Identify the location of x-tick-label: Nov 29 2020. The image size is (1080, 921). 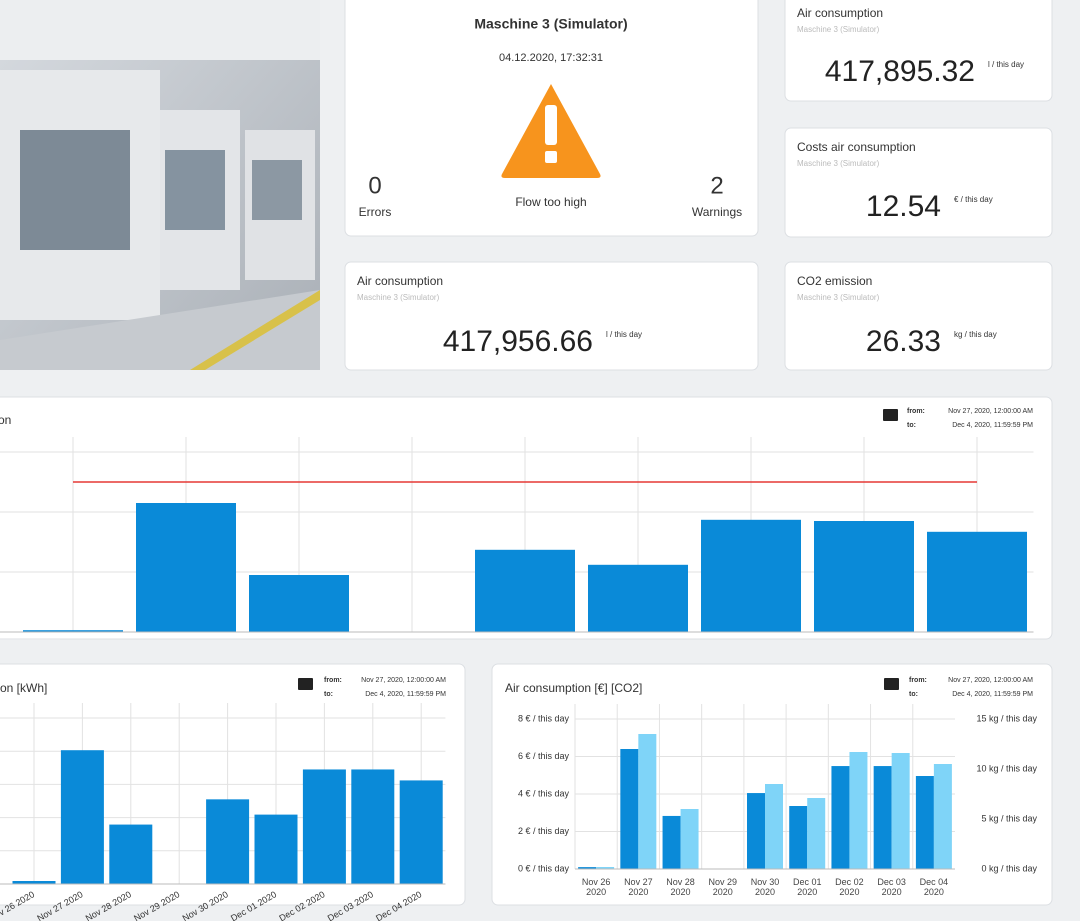
(723, 887).